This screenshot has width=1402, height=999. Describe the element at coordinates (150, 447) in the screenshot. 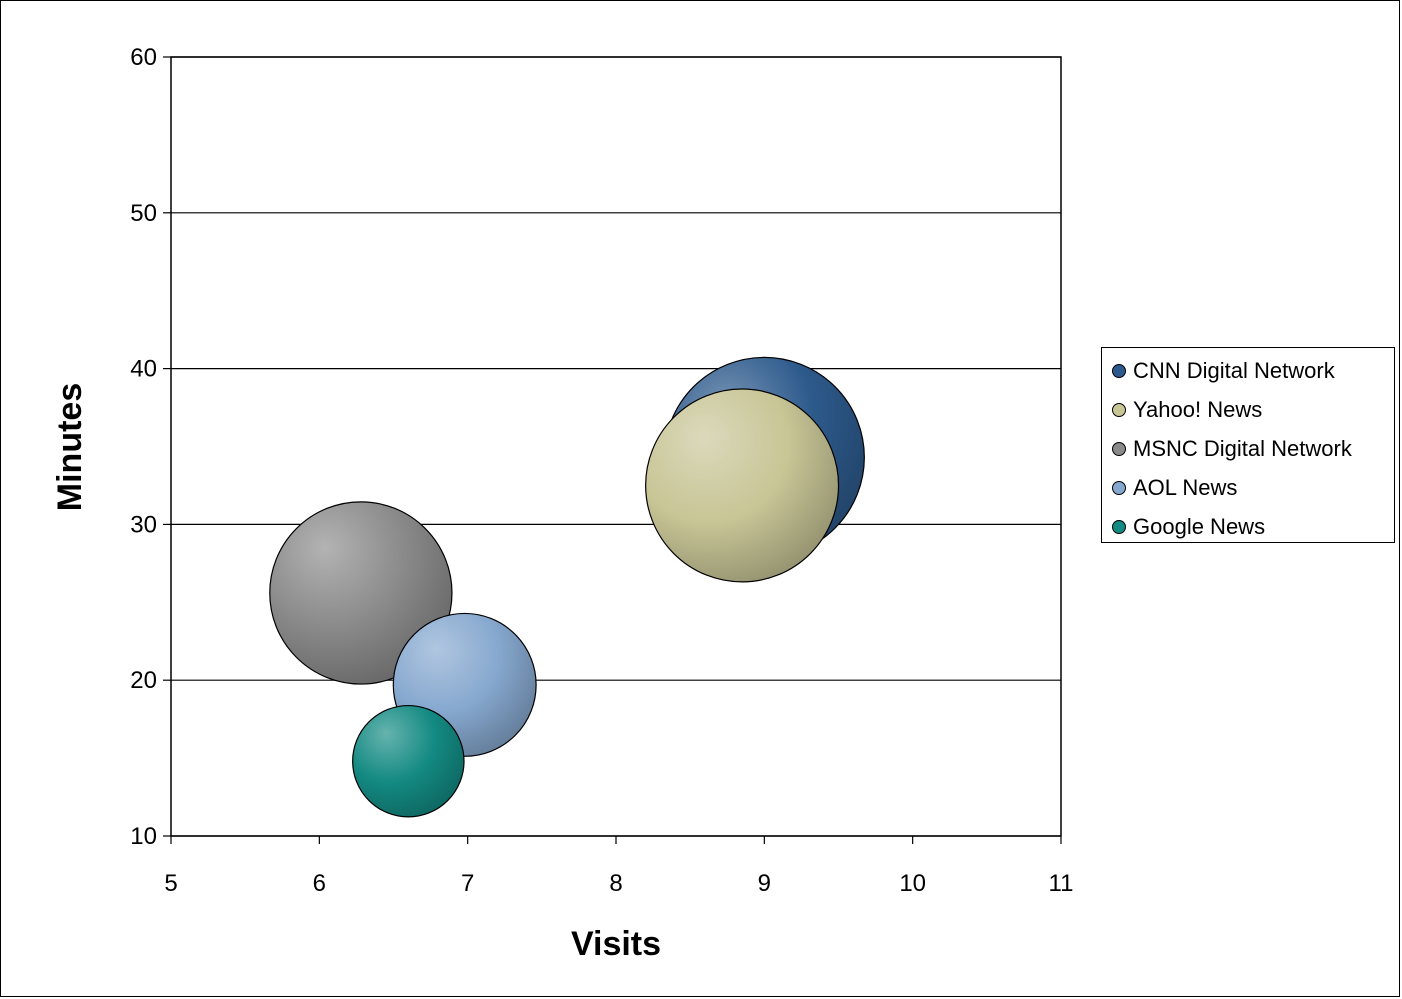

I see `y-axis-ticks: 10 20 30 40 50 60` at that location.